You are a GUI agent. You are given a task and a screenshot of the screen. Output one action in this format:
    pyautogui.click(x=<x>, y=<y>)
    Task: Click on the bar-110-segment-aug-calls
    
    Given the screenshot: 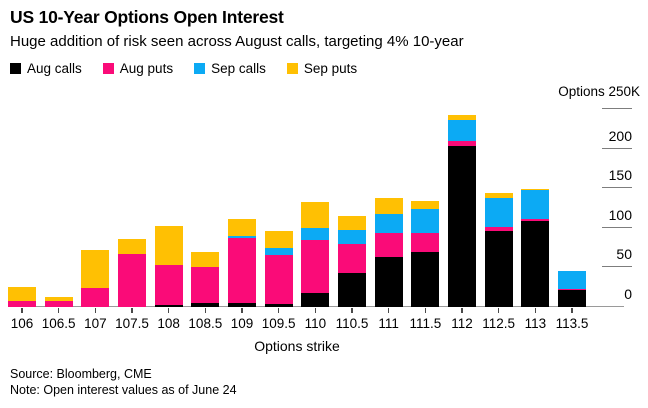 What is the action you would take?
    pyautogui.click(x=315, y=299)
    